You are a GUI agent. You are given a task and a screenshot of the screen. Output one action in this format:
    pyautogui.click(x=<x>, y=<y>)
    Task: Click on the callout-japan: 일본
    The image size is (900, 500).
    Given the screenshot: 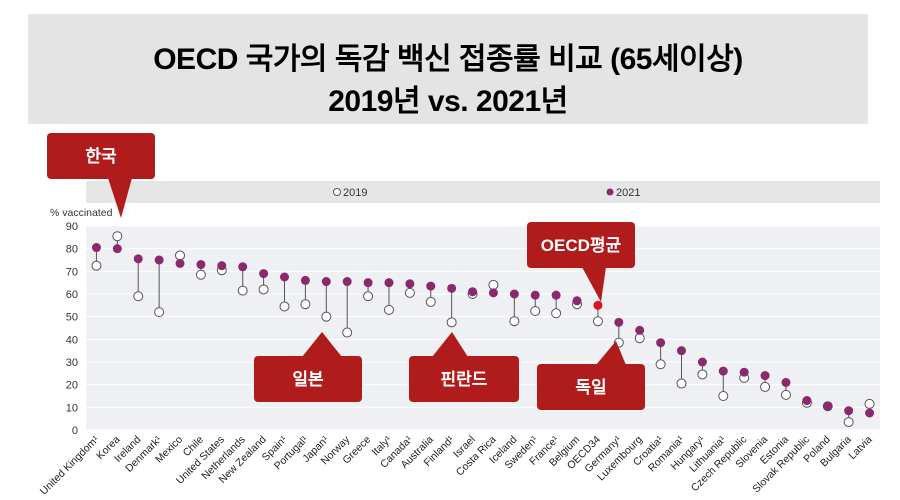 What is the action you would take?
    pyautogui.click(x=308, y=367)
    